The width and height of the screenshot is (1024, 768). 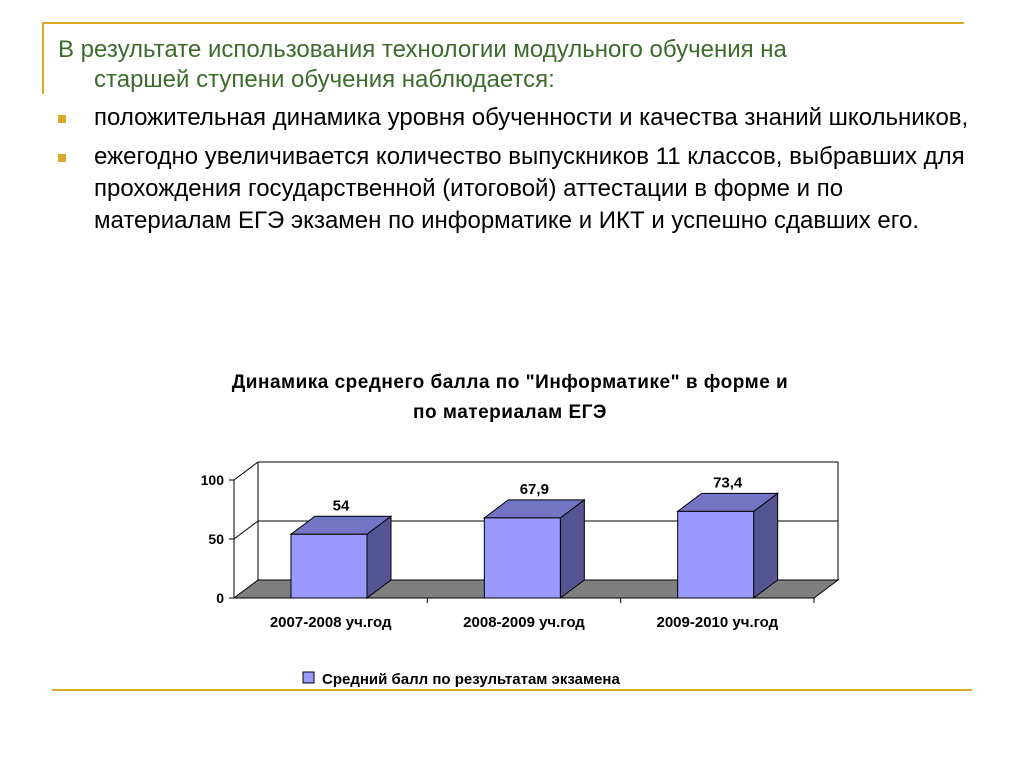 I want to click on category-label: 2009-2010 уч.год, so click(x=718, y=622).